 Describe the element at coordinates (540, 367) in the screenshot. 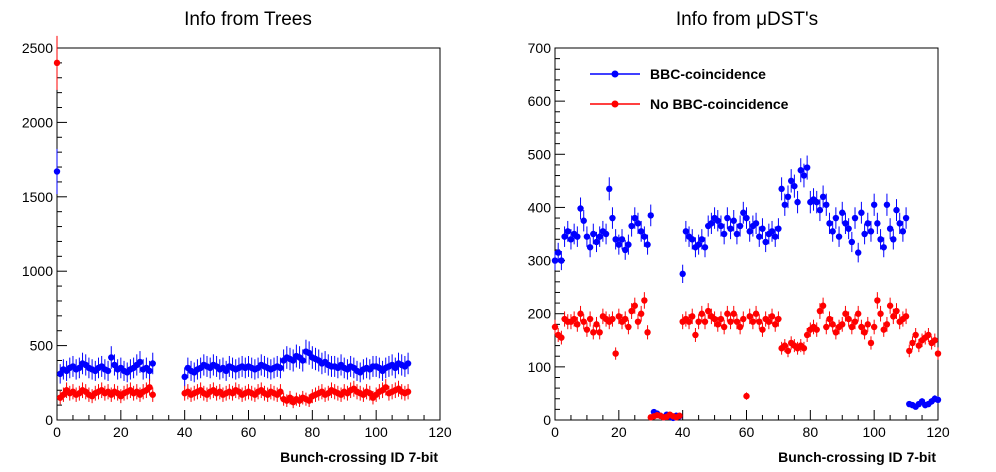

I see `y-tick-label: 100` at that location.